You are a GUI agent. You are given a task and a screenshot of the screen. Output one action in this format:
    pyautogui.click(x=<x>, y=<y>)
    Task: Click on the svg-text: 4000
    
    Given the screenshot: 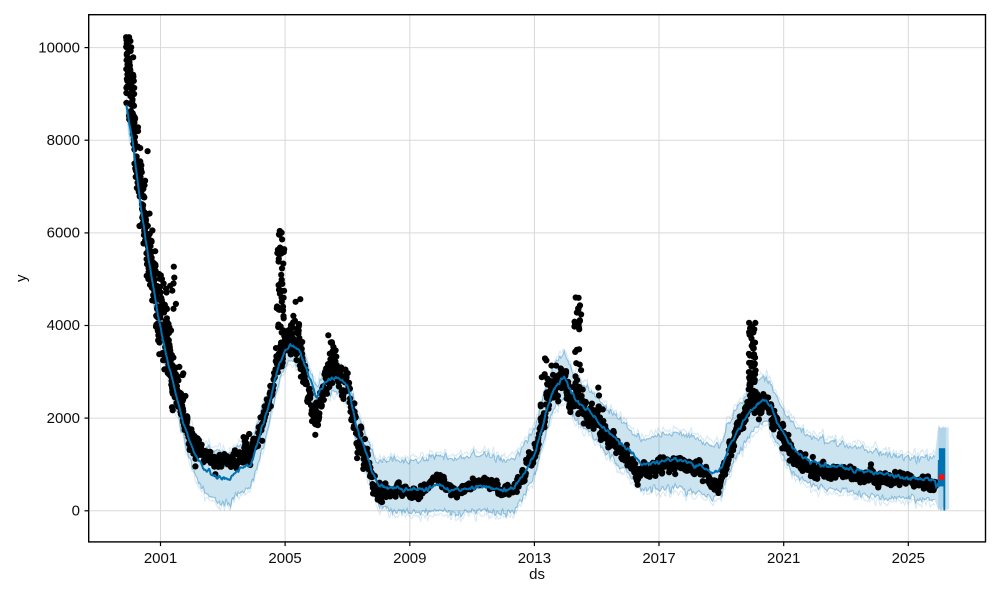 What is the action you would take?
    pyautogui.click(x=63, y=325)
    